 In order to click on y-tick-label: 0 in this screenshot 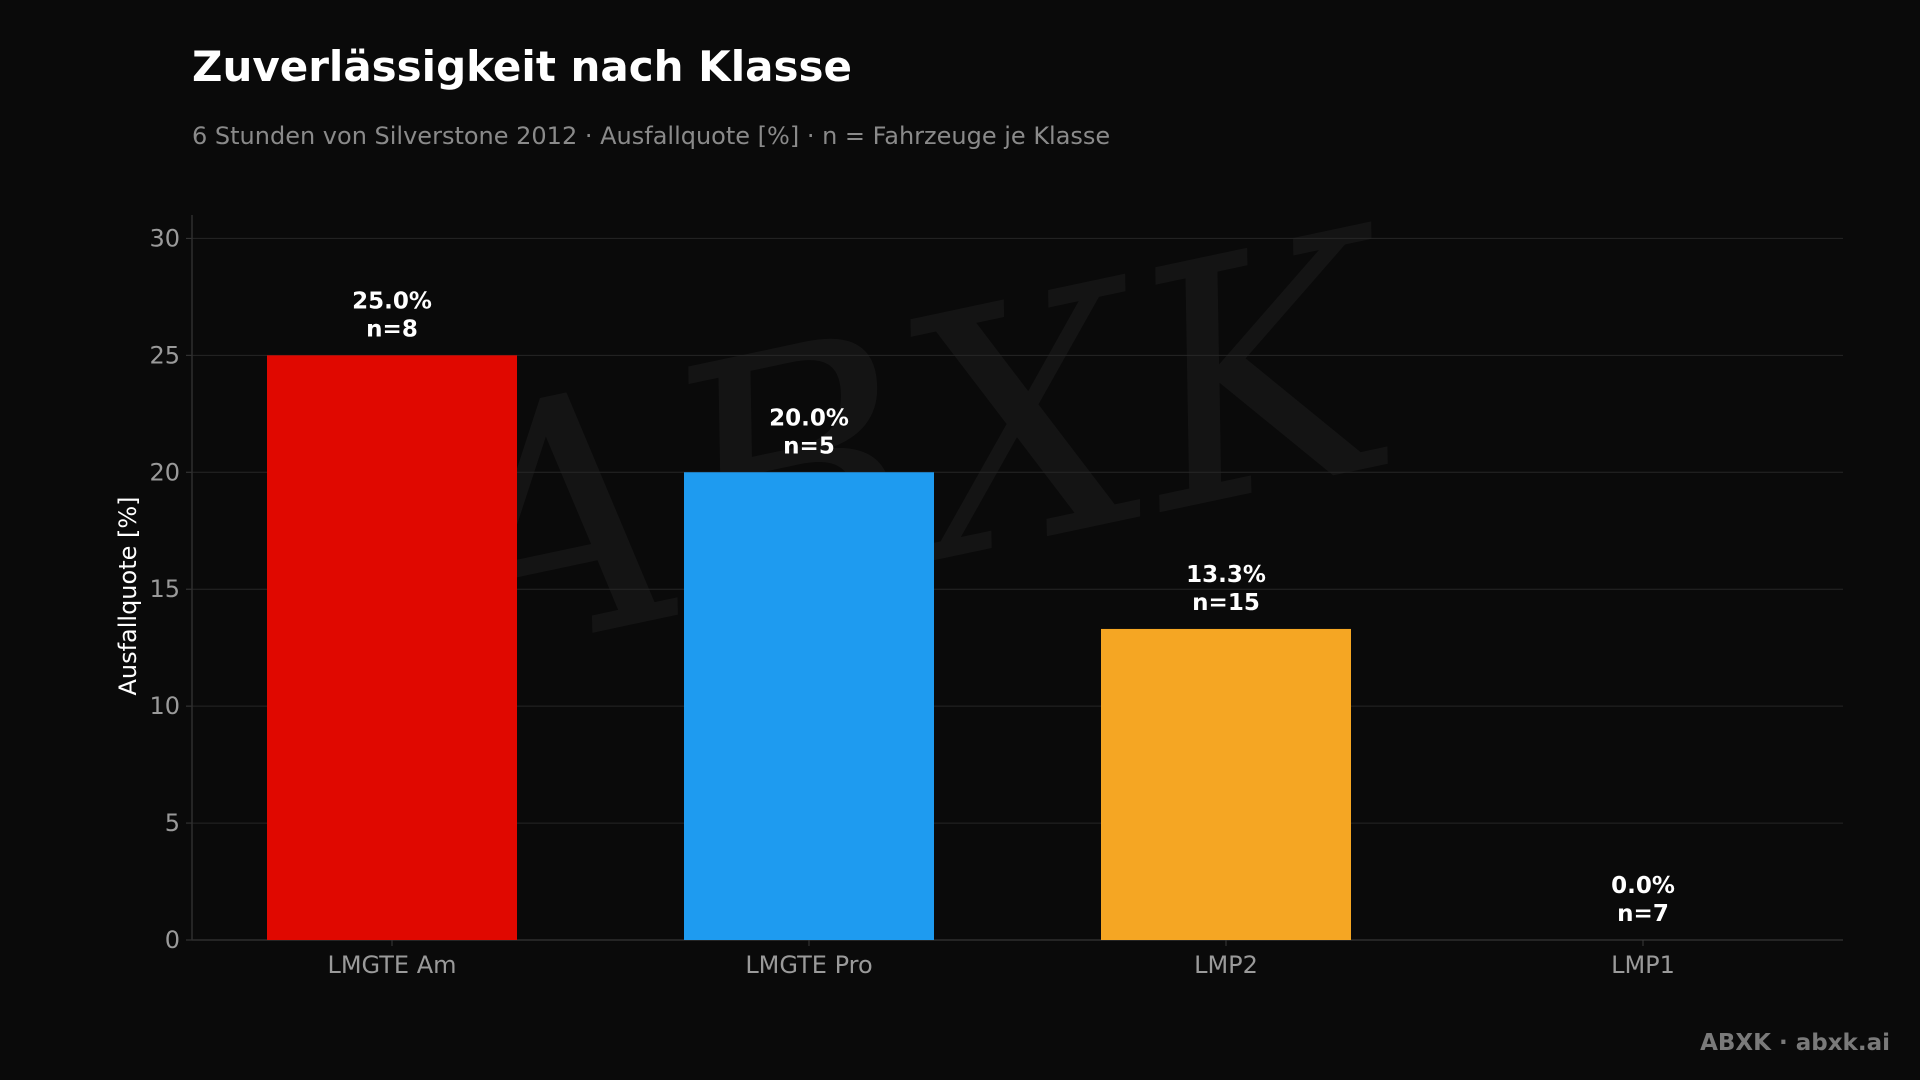, I will do `click(172, 940)`.